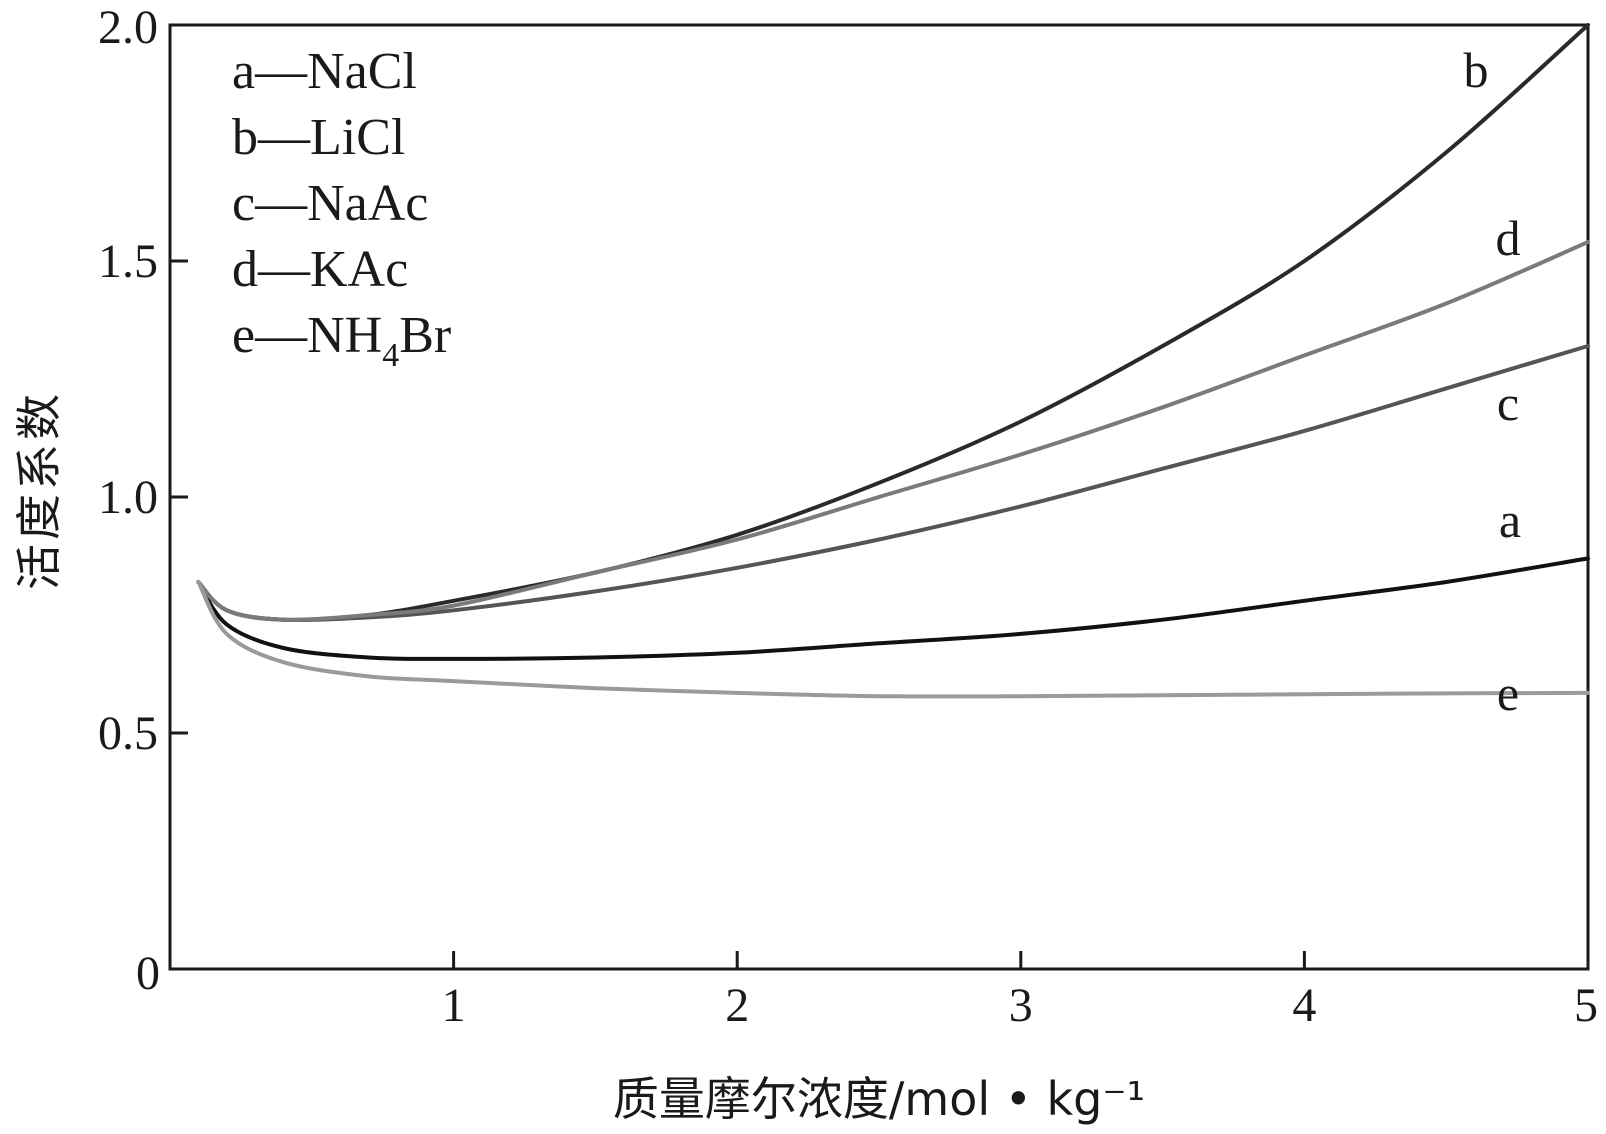  I want to click on legend-item-e: e—NH4Br, so click(341, 340).